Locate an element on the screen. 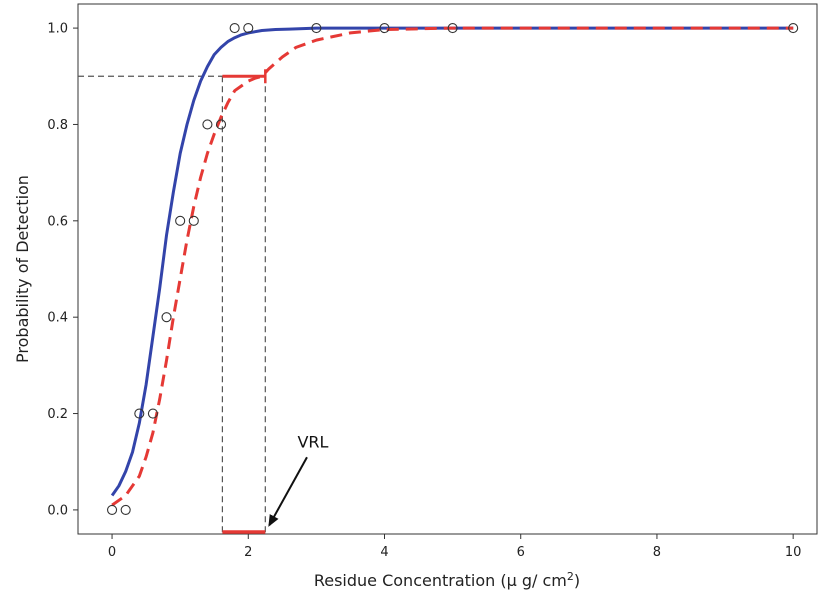  y-tick-label: 1.0 is located at coordinates (57, 29).